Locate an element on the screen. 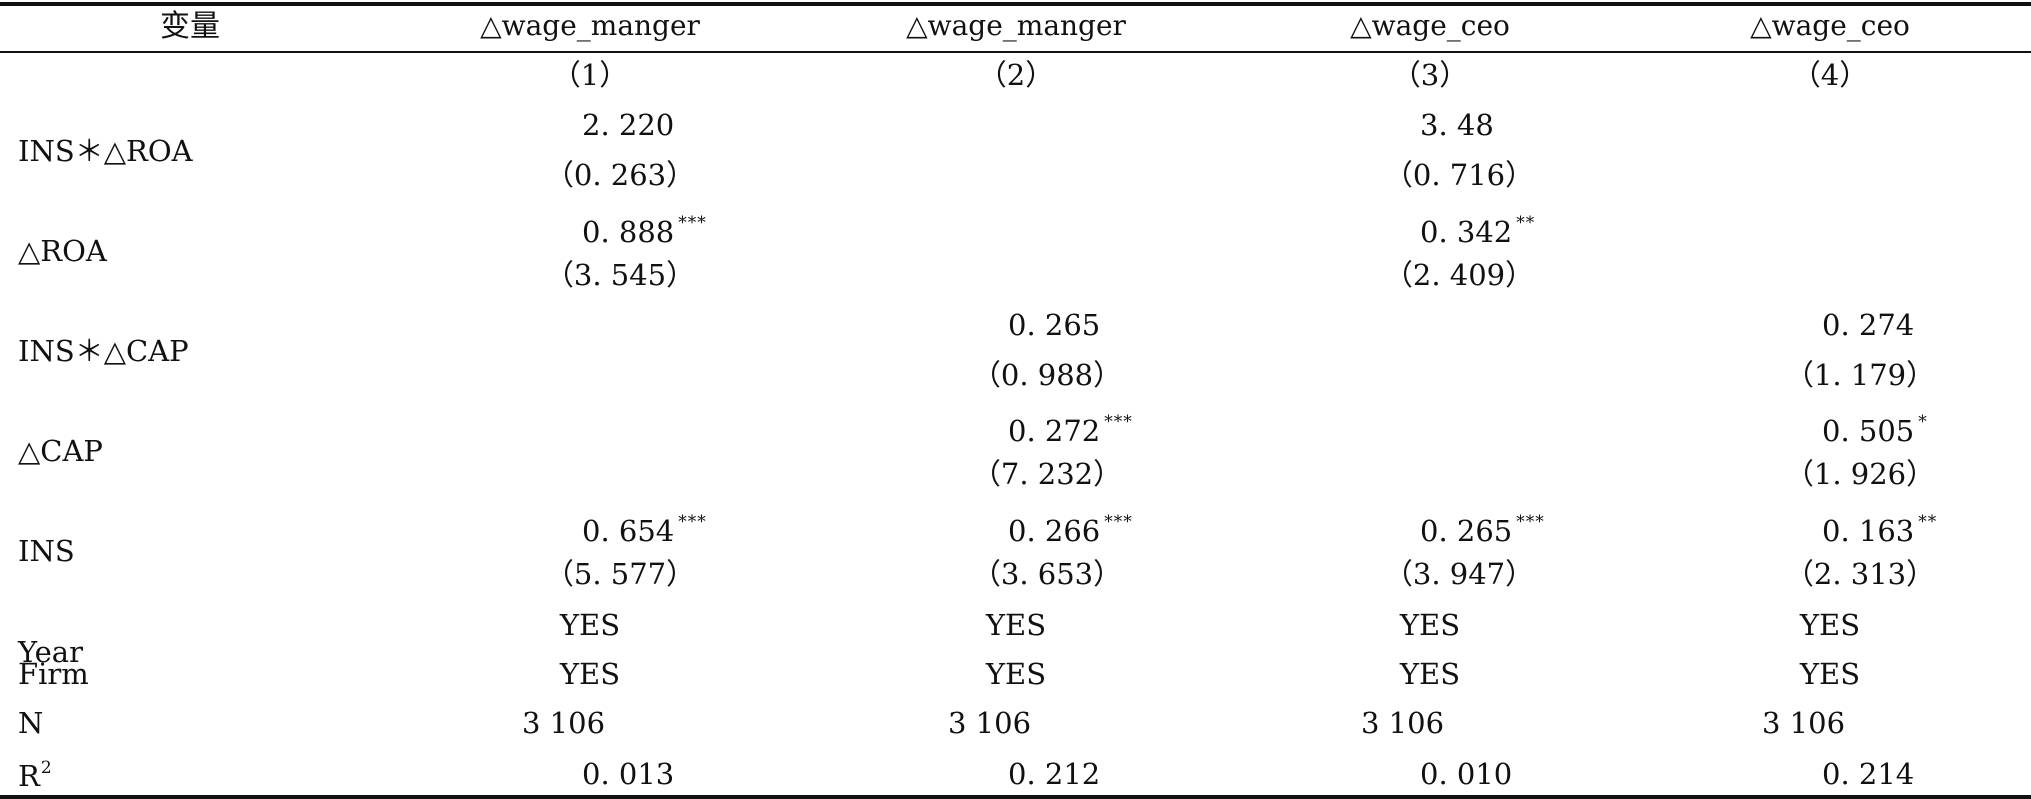  table-top-rule is located at coordinates (1015, 4).